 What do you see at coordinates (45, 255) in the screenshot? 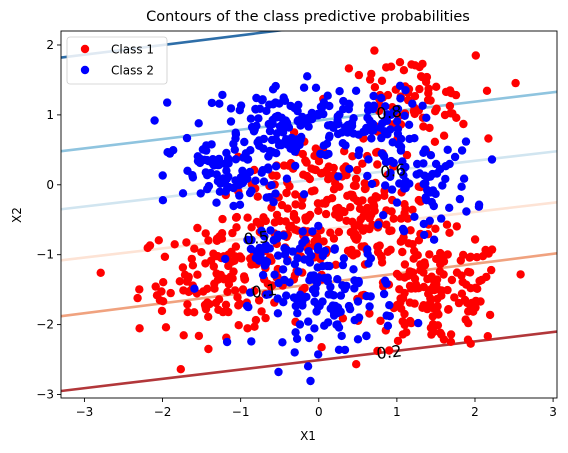
I see `y-tick-label: −1` at bounding box center [45, 255].